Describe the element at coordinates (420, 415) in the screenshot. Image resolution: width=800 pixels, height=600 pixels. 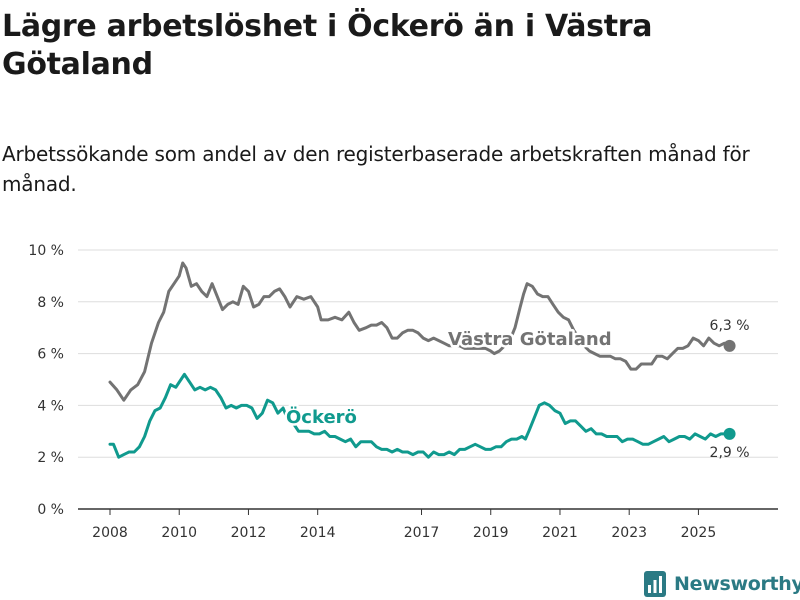
I see `series-line-ockero` at that location.